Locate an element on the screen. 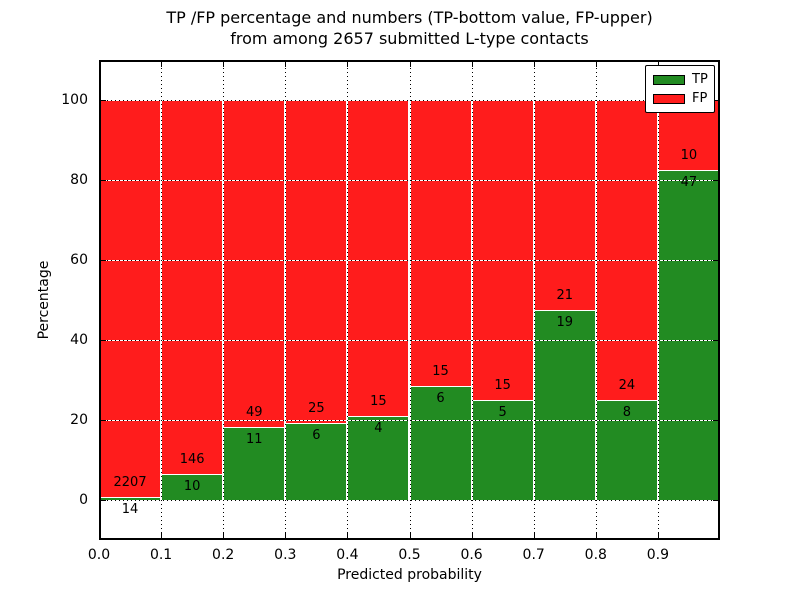  x-axis-tick-label: 0.5 is located at coordinates (409, 555).